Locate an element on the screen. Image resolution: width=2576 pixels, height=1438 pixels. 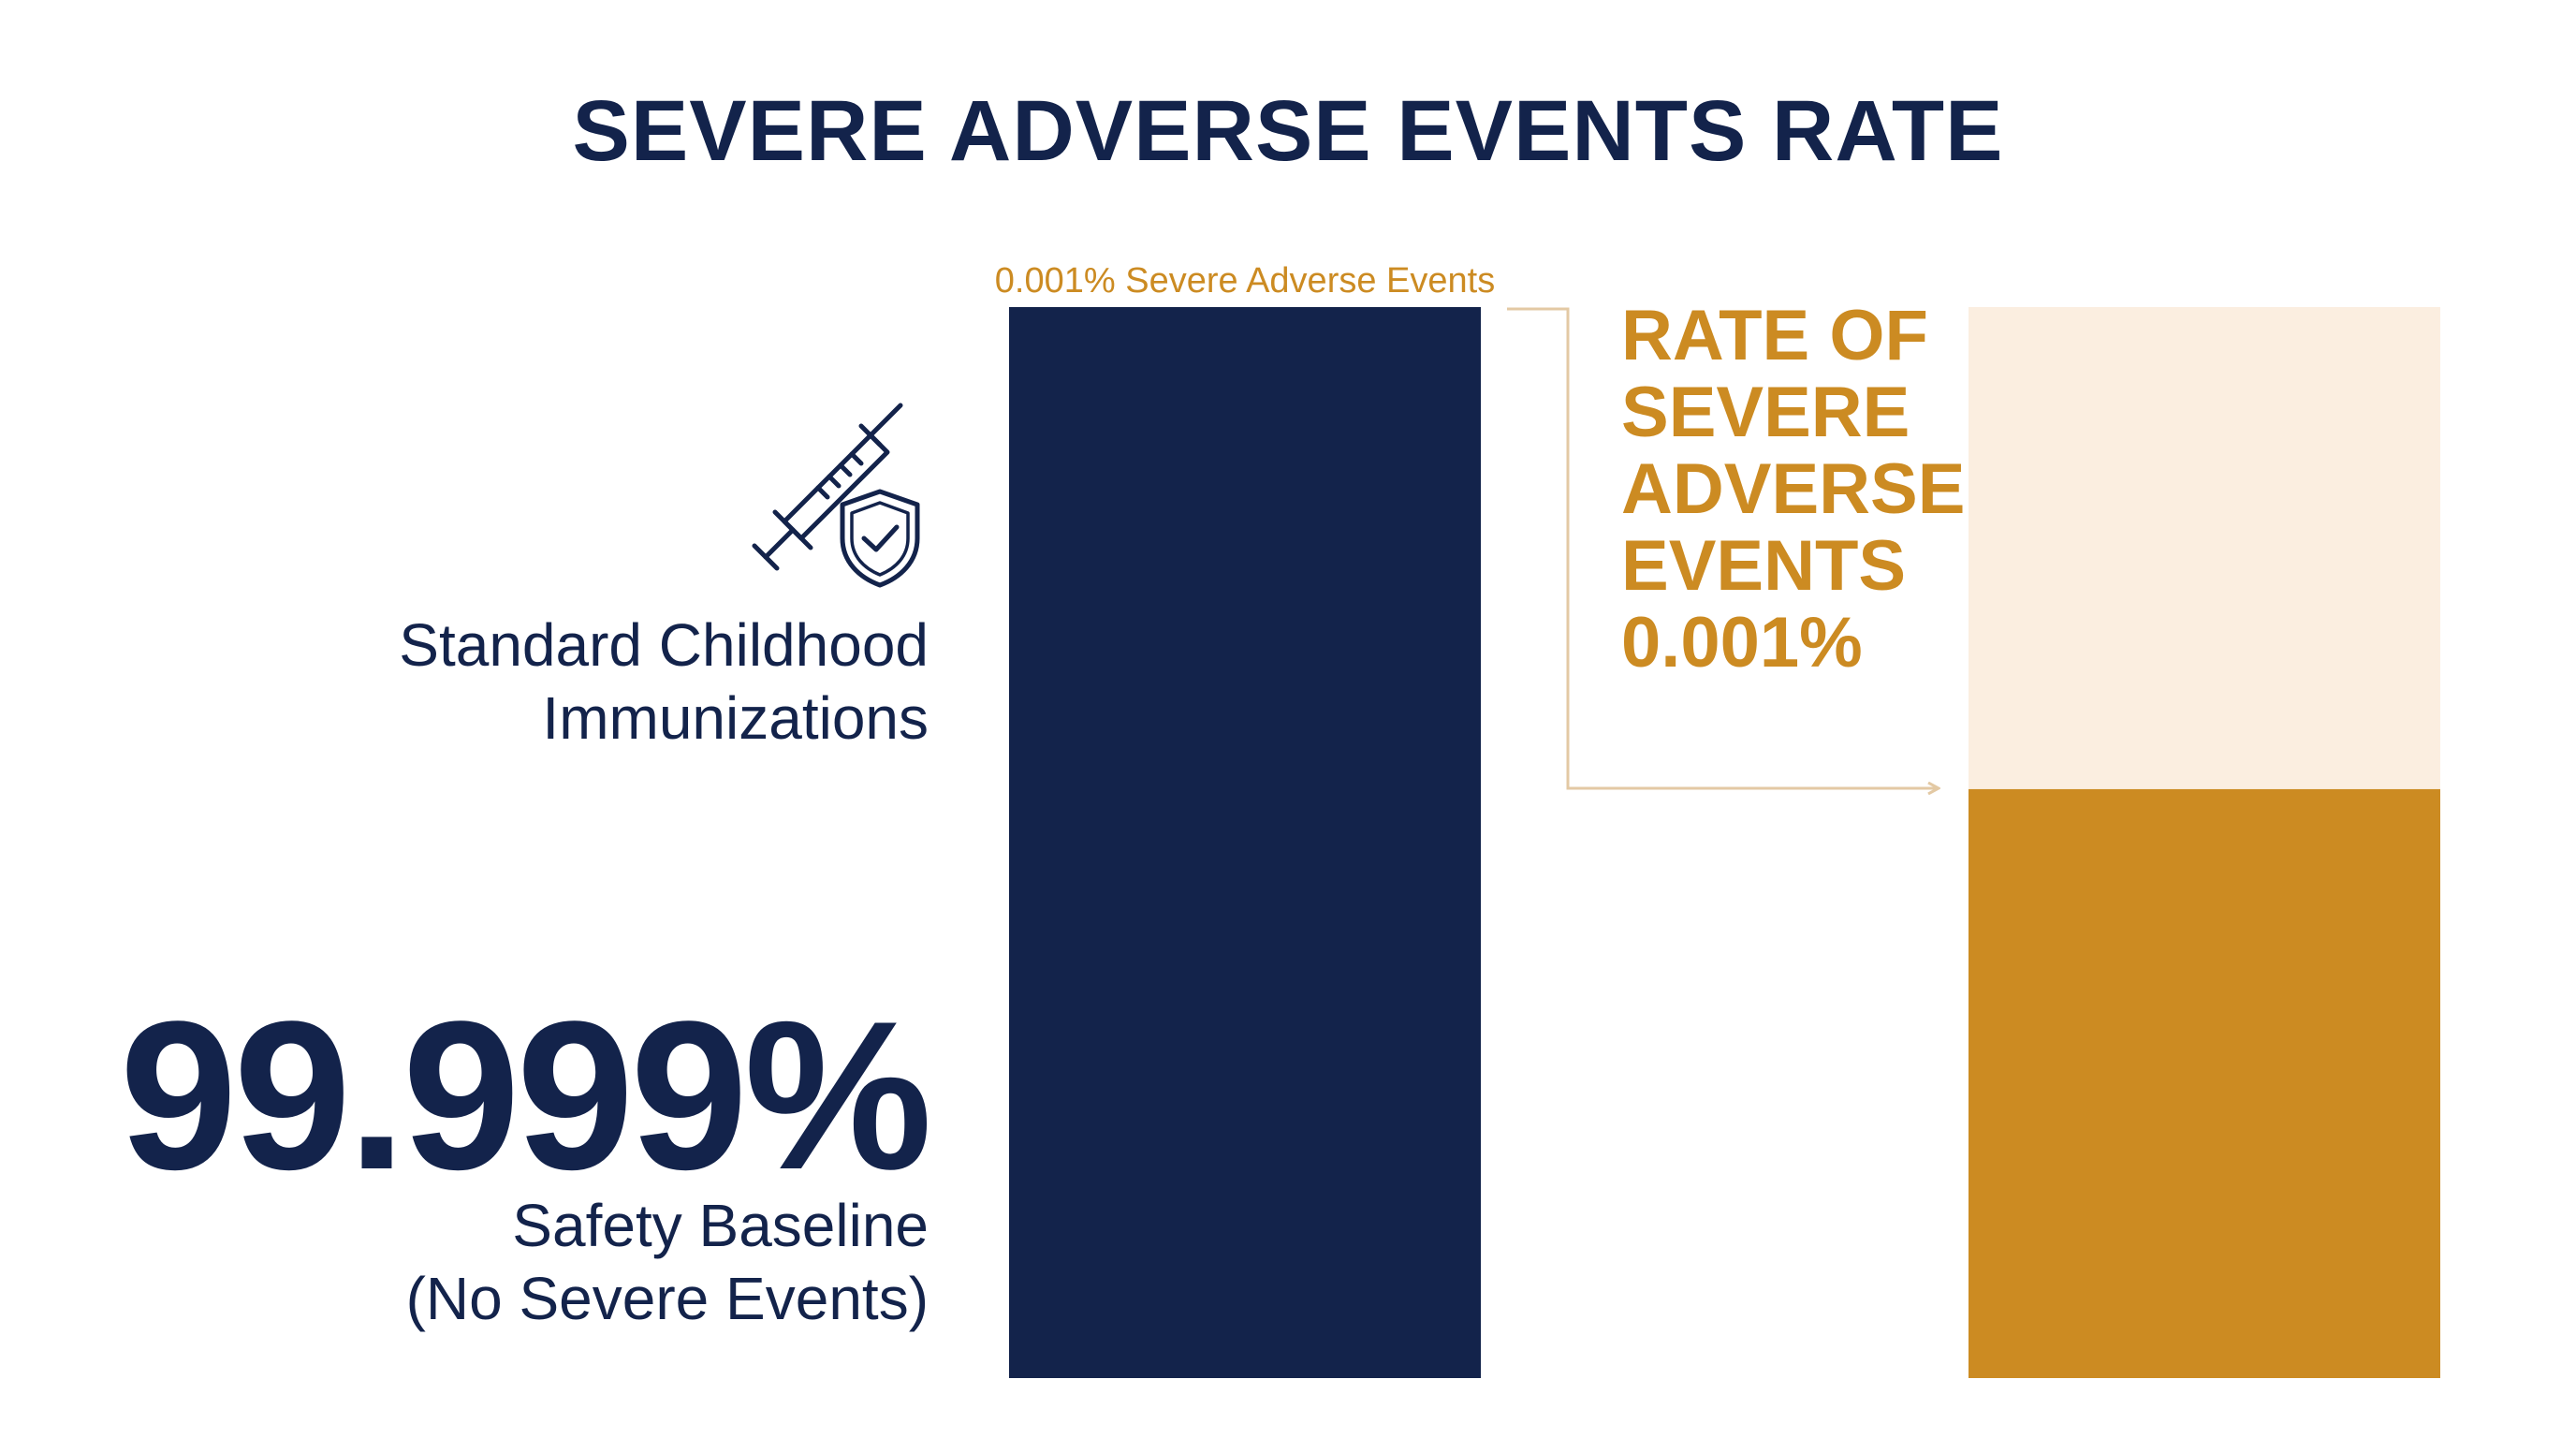
callout-line-3: ADVERSE is located at coordinates (1793, 489).